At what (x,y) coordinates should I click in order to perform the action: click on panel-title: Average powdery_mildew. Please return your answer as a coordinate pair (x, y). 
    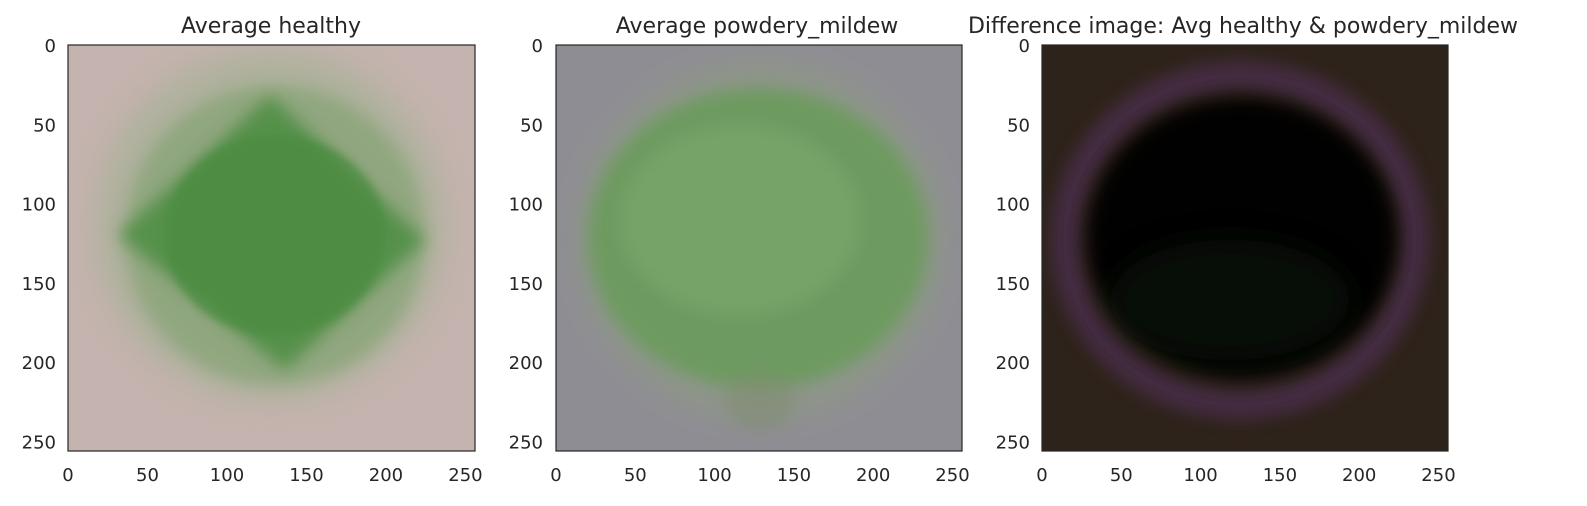
    Looking at the image, I should click on (757, 26).